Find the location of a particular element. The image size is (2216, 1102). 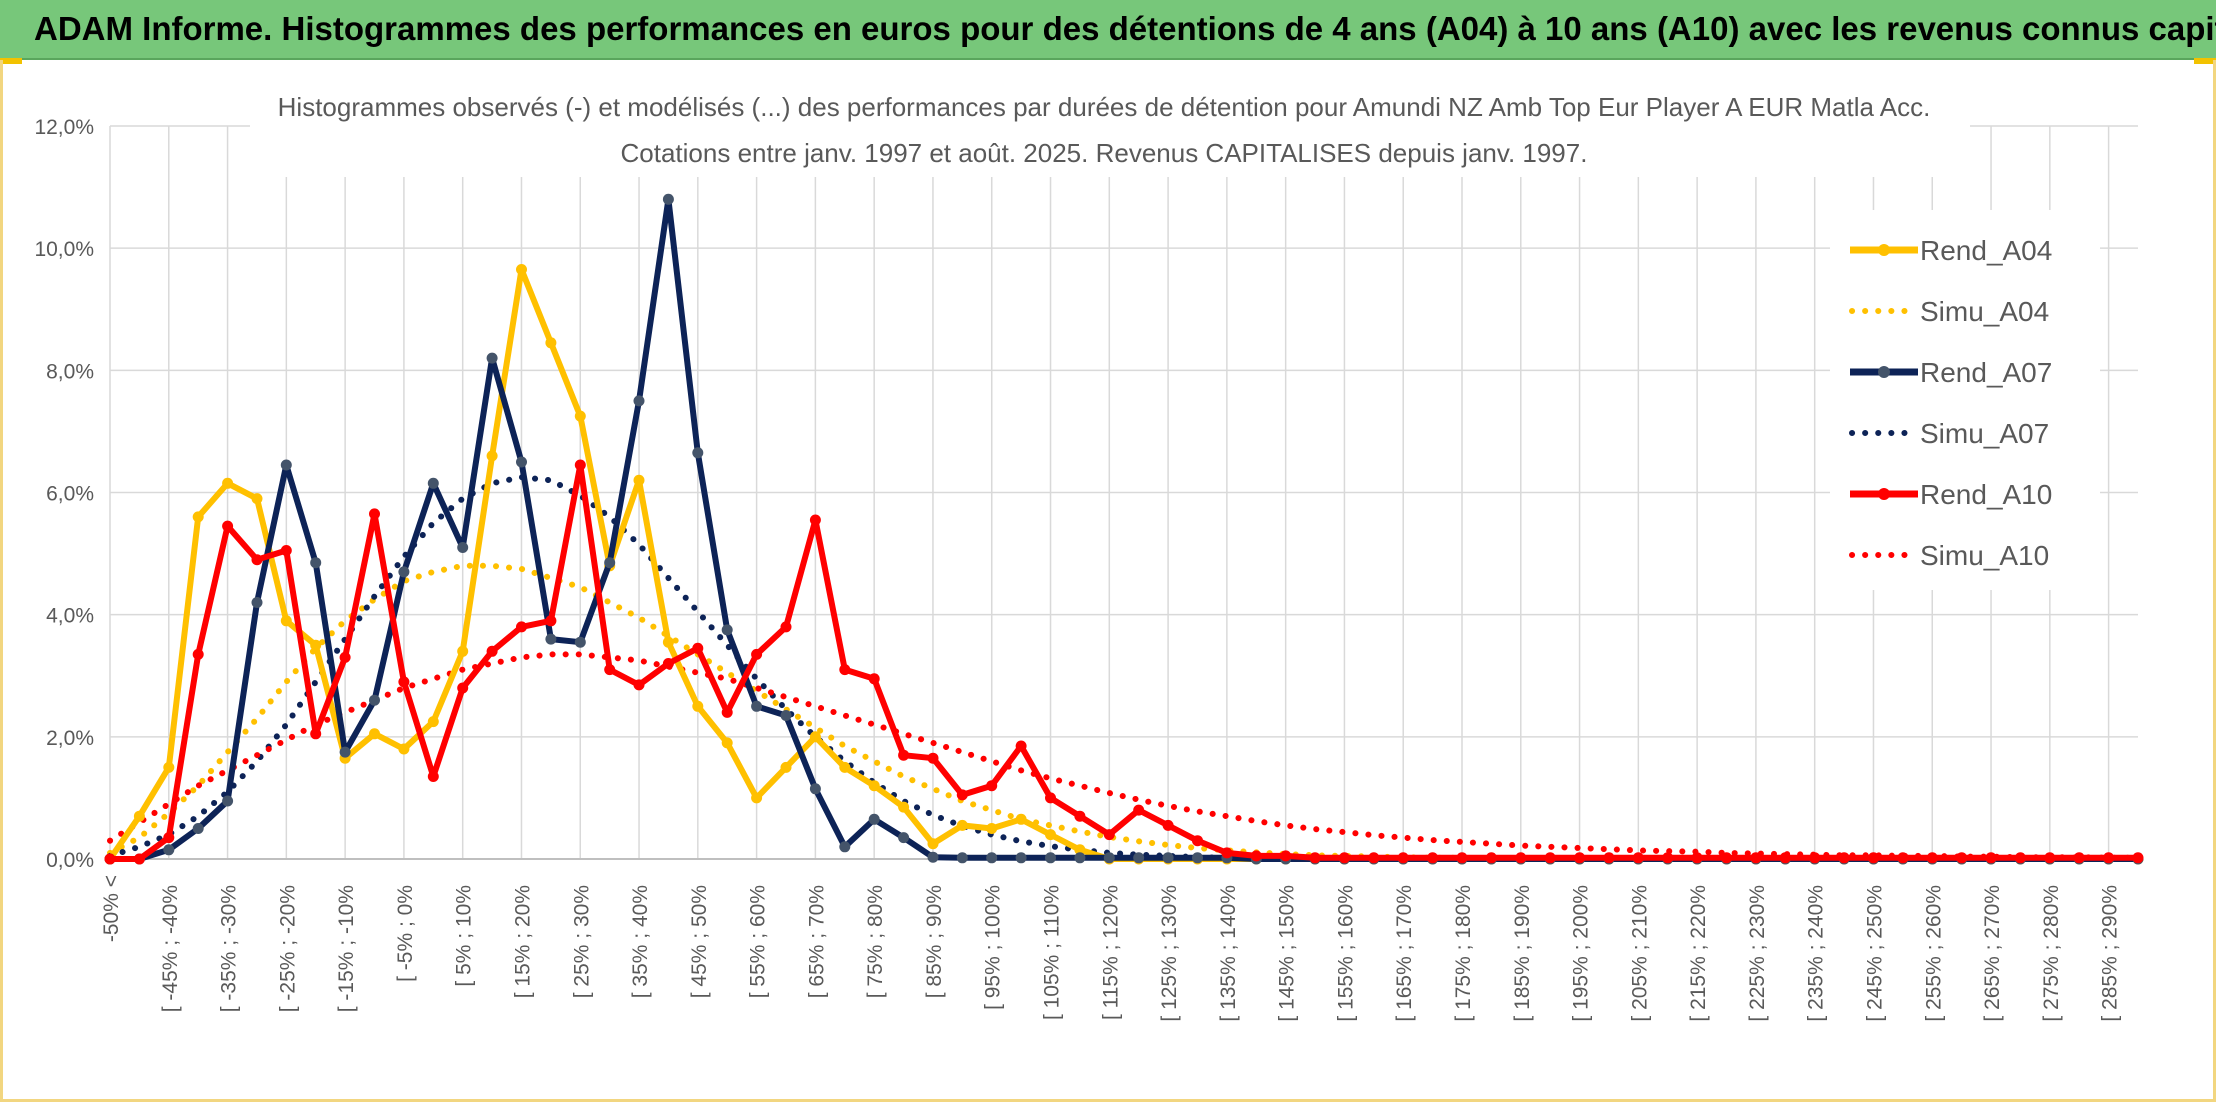

legend-item-simu-a04: Simu_A04 is located at coordinates (1949, 311).